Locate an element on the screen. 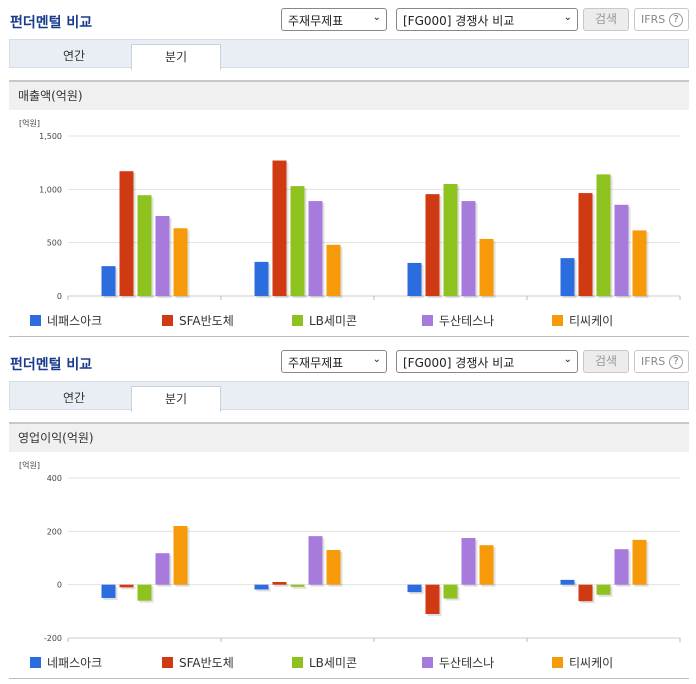  panel-title: 펀더멘털 비교 is located at coordinates (51, 23).